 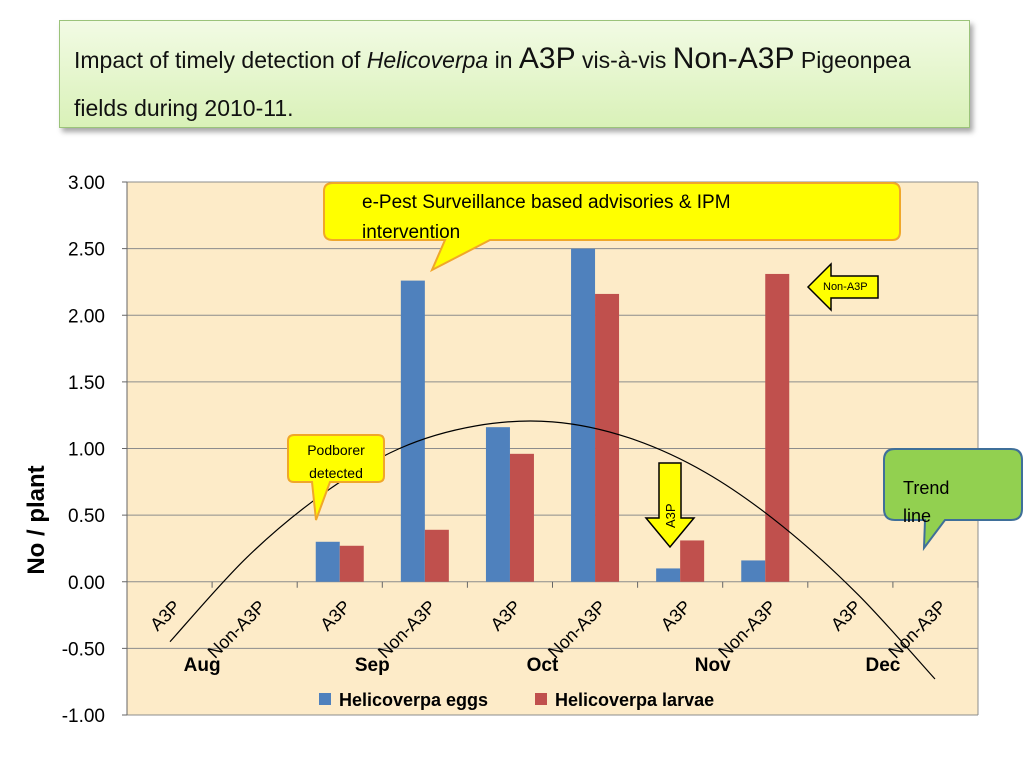 I want to click on podborer-text-2: detected, so click(x=336, y=473).